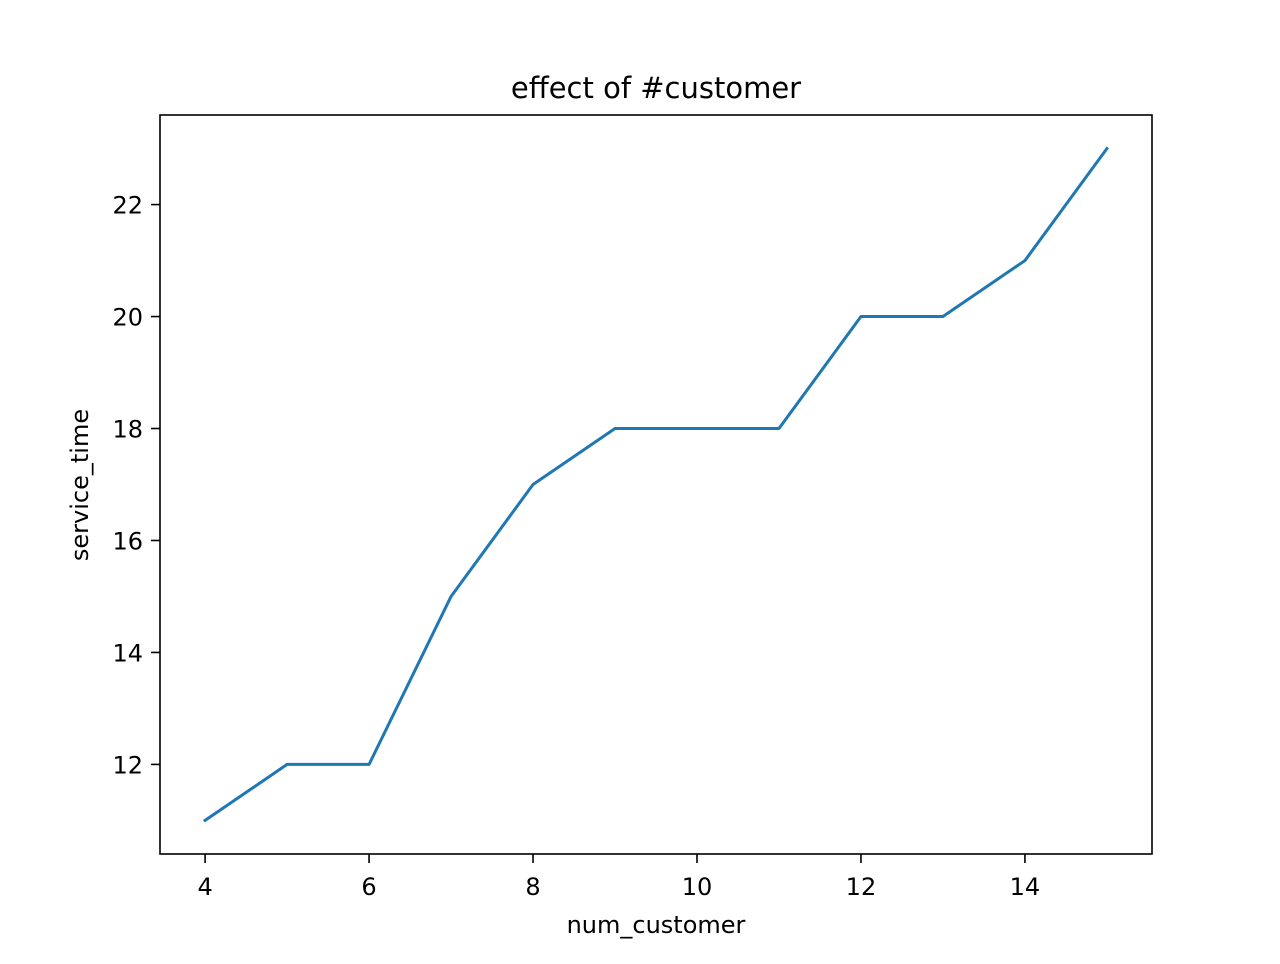  I want to click on y-tick-label: 14, so click(127, 653).